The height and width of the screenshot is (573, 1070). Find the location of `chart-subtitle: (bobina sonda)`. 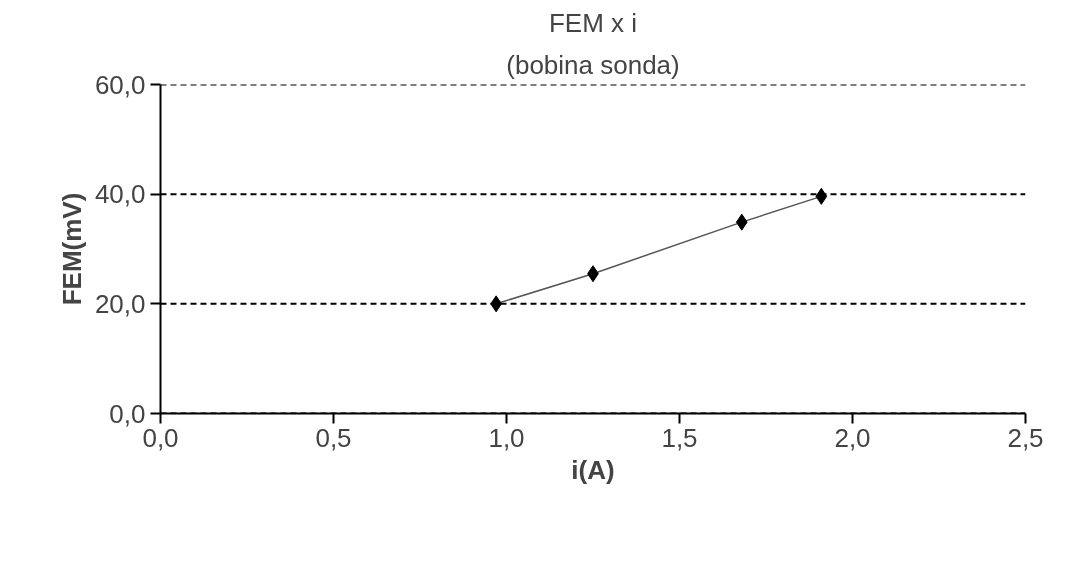

chart-subtitle: (bobina sonda) is located at coordinates (593, 64).